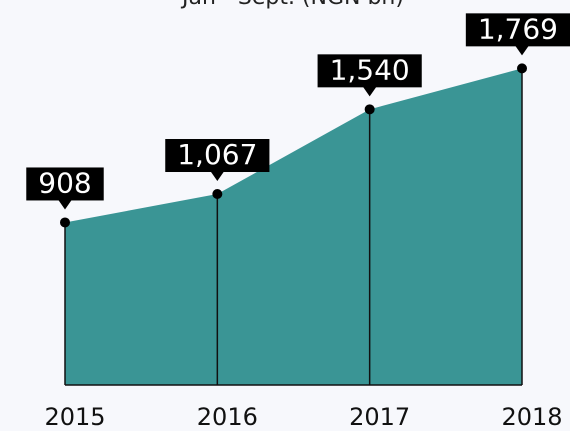  What do you see at coordinates (227, 417) in the screenshot?
I see `x-tick-label: 2016` at bounding box center [227, 417].